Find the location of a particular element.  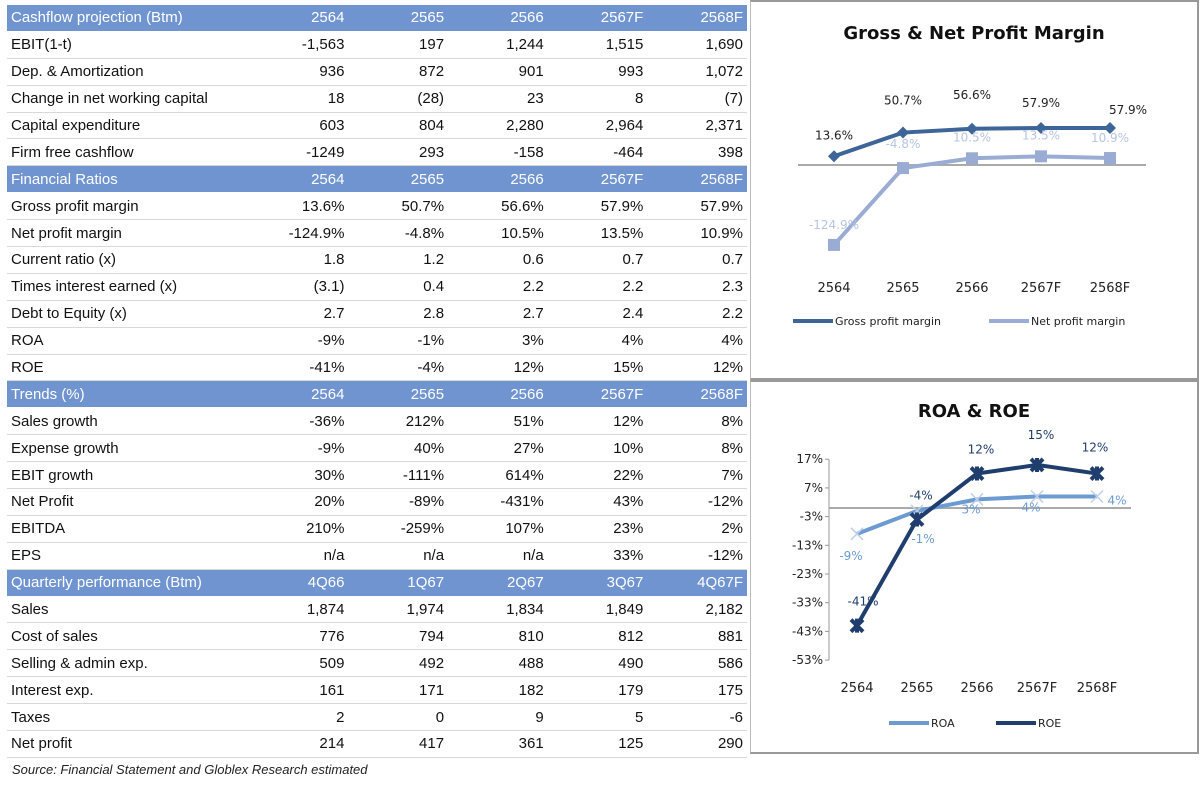

value-cell: 13.6% is located at coordinates (298, 206).